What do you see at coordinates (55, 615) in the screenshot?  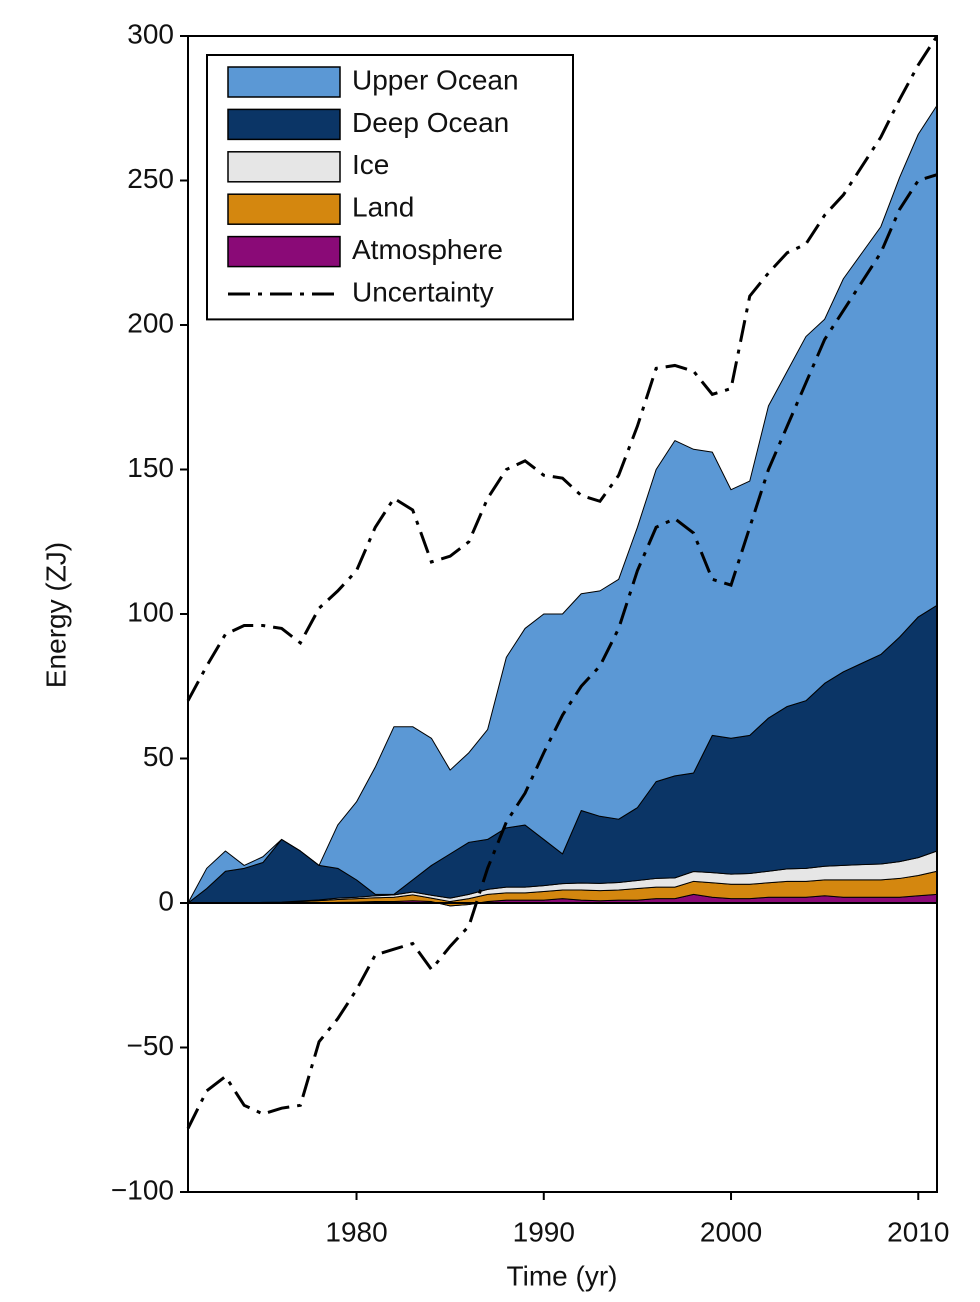 I see `y-axis-label: Energy (ZJ)` at bounding box center [55, 615].